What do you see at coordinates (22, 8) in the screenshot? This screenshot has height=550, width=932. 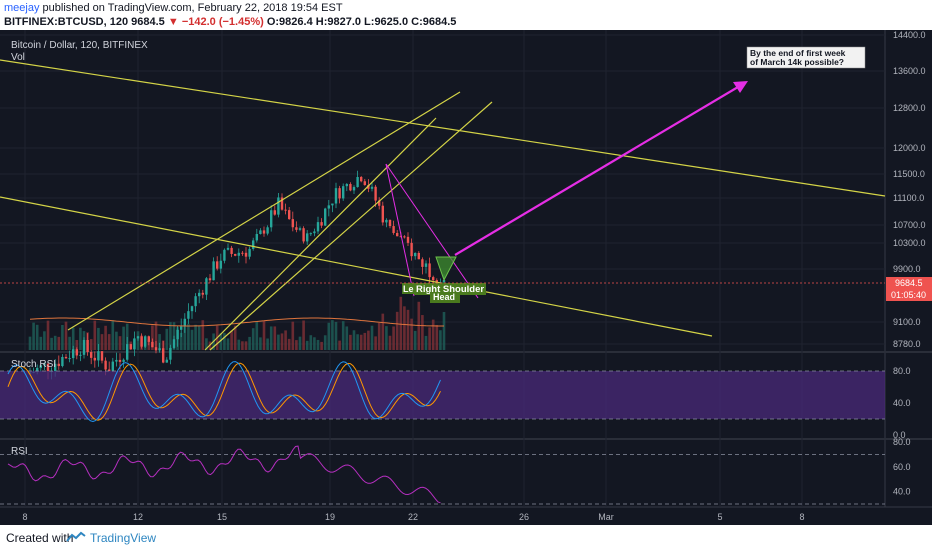 I see `author-link: meejay` at bounding box center [22, 8].